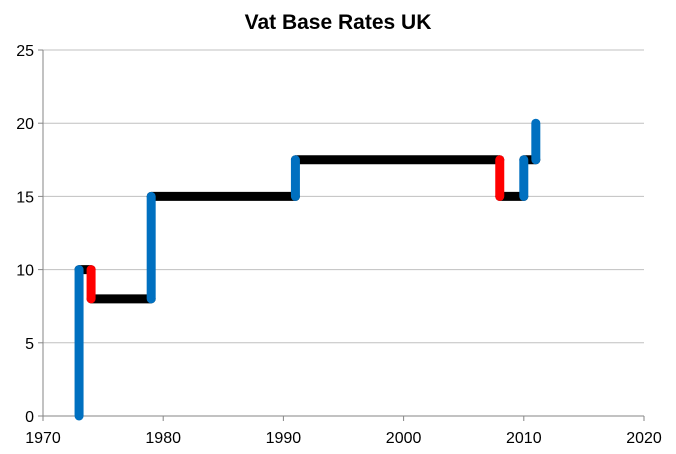  Describe the element at coordinates (524, 438) in the screenshot. I see `x-tick-label: 2010` at that location.